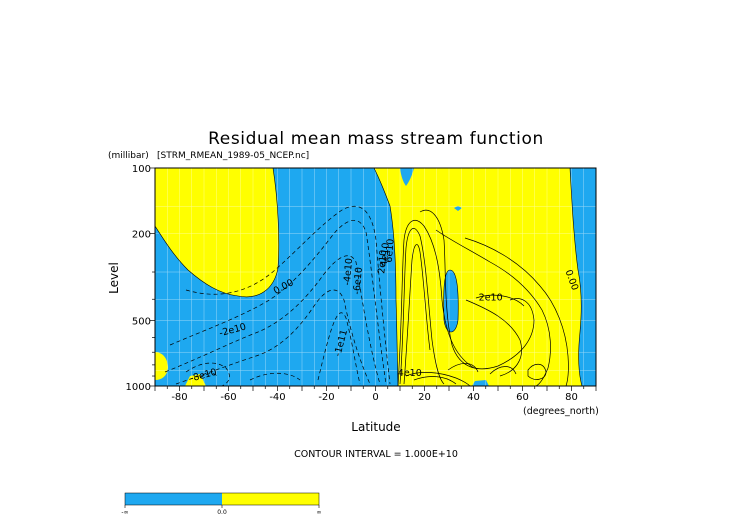 This screenshot has width=752, height=532. I want to click on negative-contours, so click(277, 295).